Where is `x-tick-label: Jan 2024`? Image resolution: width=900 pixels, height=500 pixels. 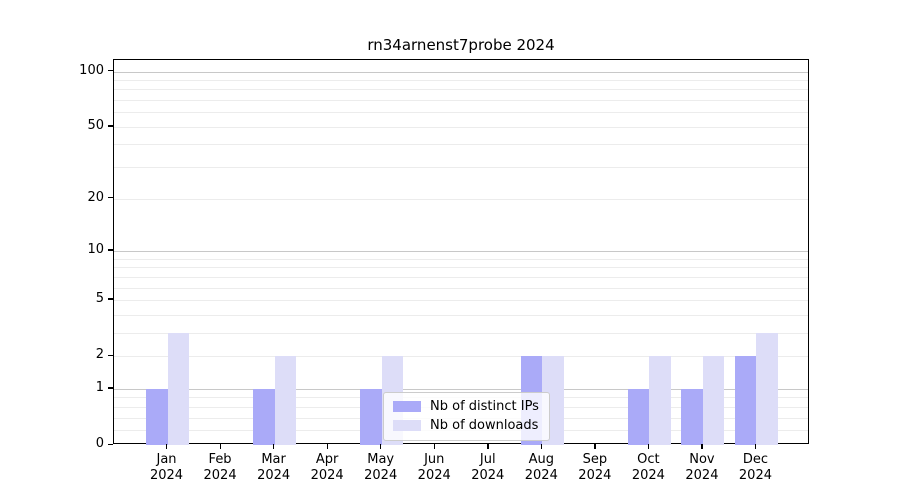 x-tick-label: Jan 2024 is located at coordinates (166, 467).